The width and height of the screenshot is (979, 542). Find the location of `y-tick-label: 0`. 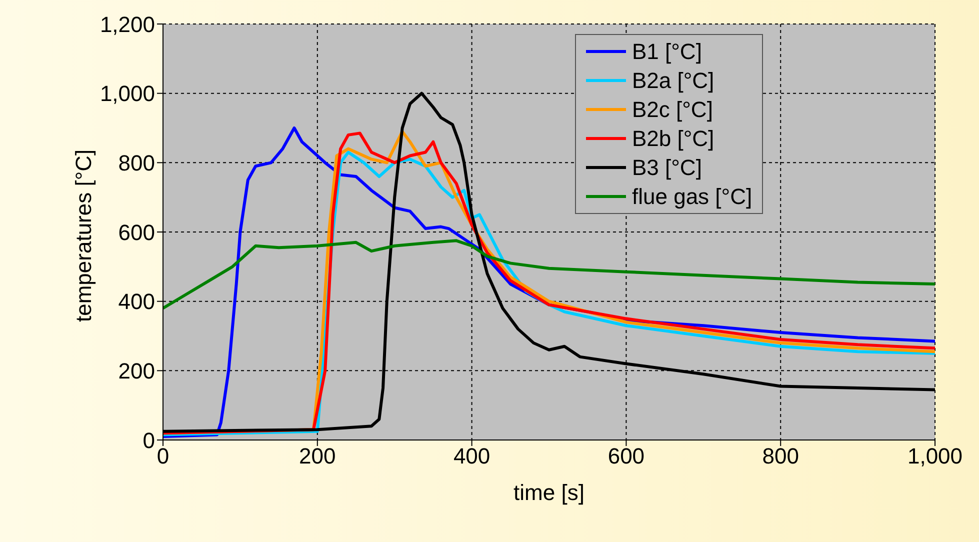

y-tick-label: 0 is located at coordinates (148, 440).